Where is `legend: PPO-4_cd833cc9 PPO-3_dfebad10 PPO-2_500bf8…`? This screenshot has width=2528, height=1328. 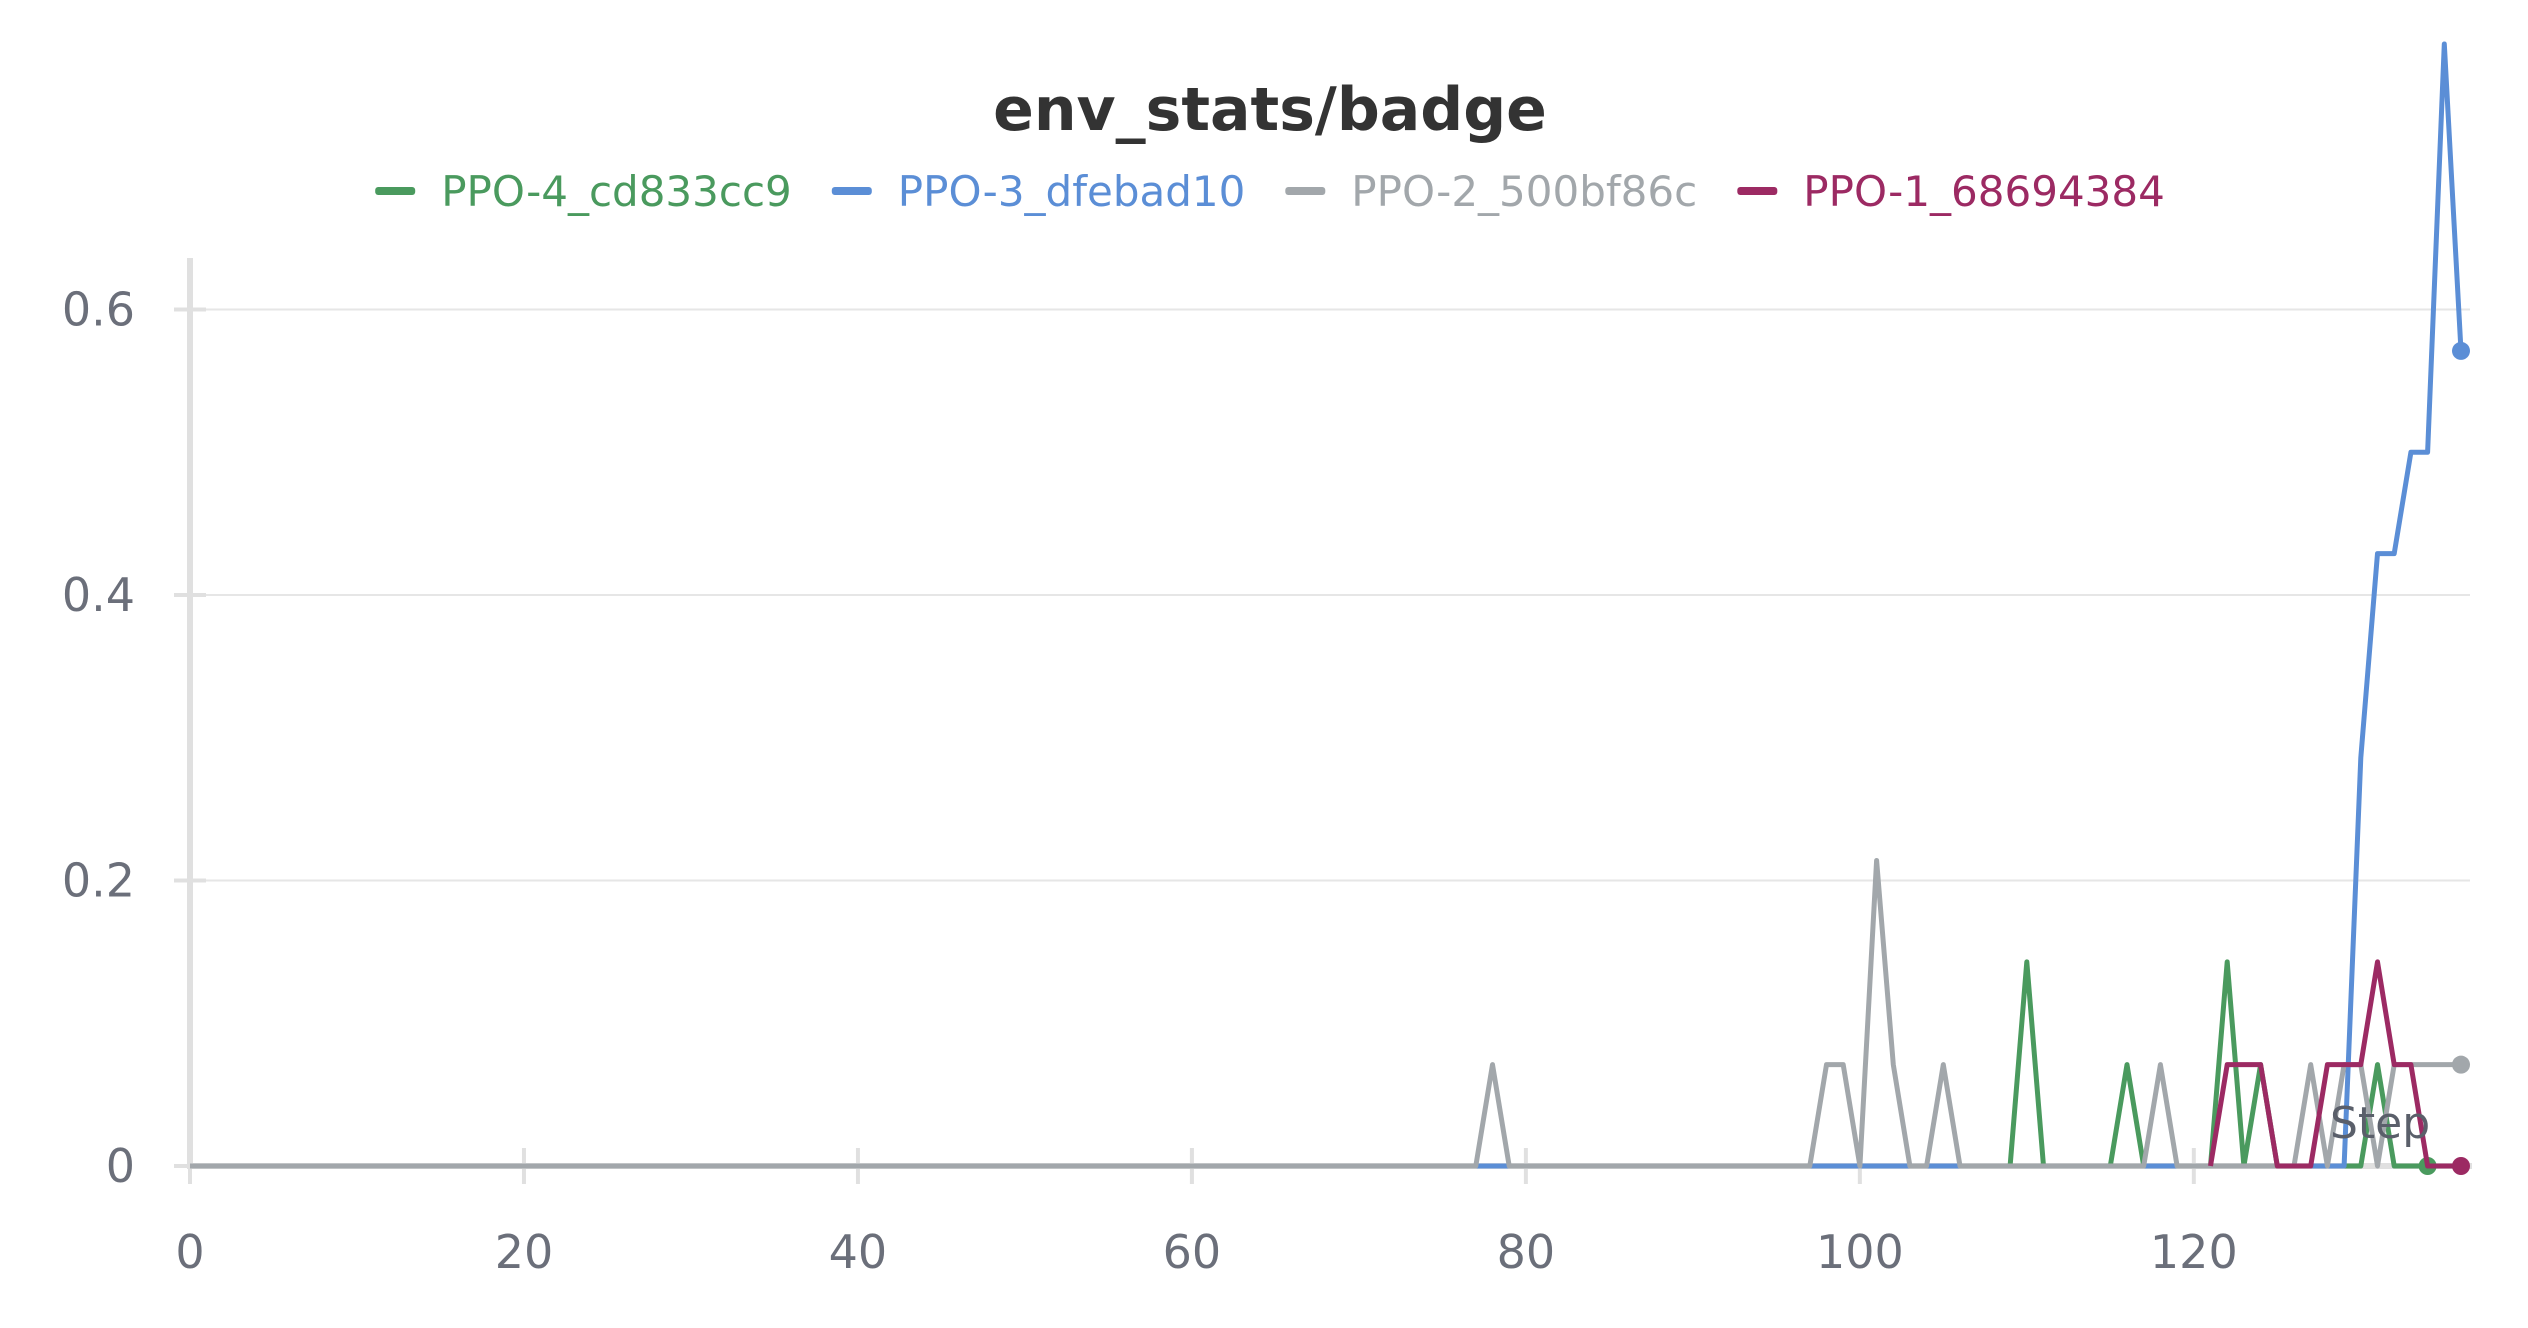
legend: PPO-4_cd833cc9 PPO-3_dfebad10 PPO-2_500bf8… is located at coordinates (1270, 191).